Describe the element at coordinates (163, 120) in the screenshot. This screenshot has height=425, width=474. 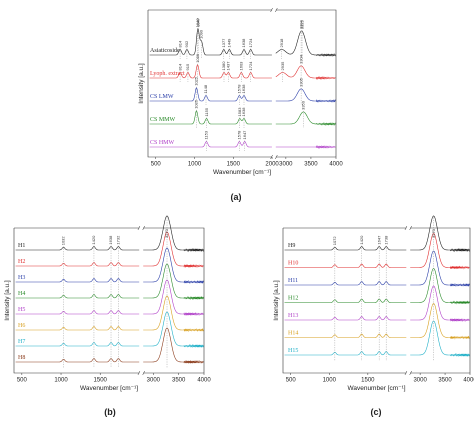
I see `series-label: CS MMW` at that location.